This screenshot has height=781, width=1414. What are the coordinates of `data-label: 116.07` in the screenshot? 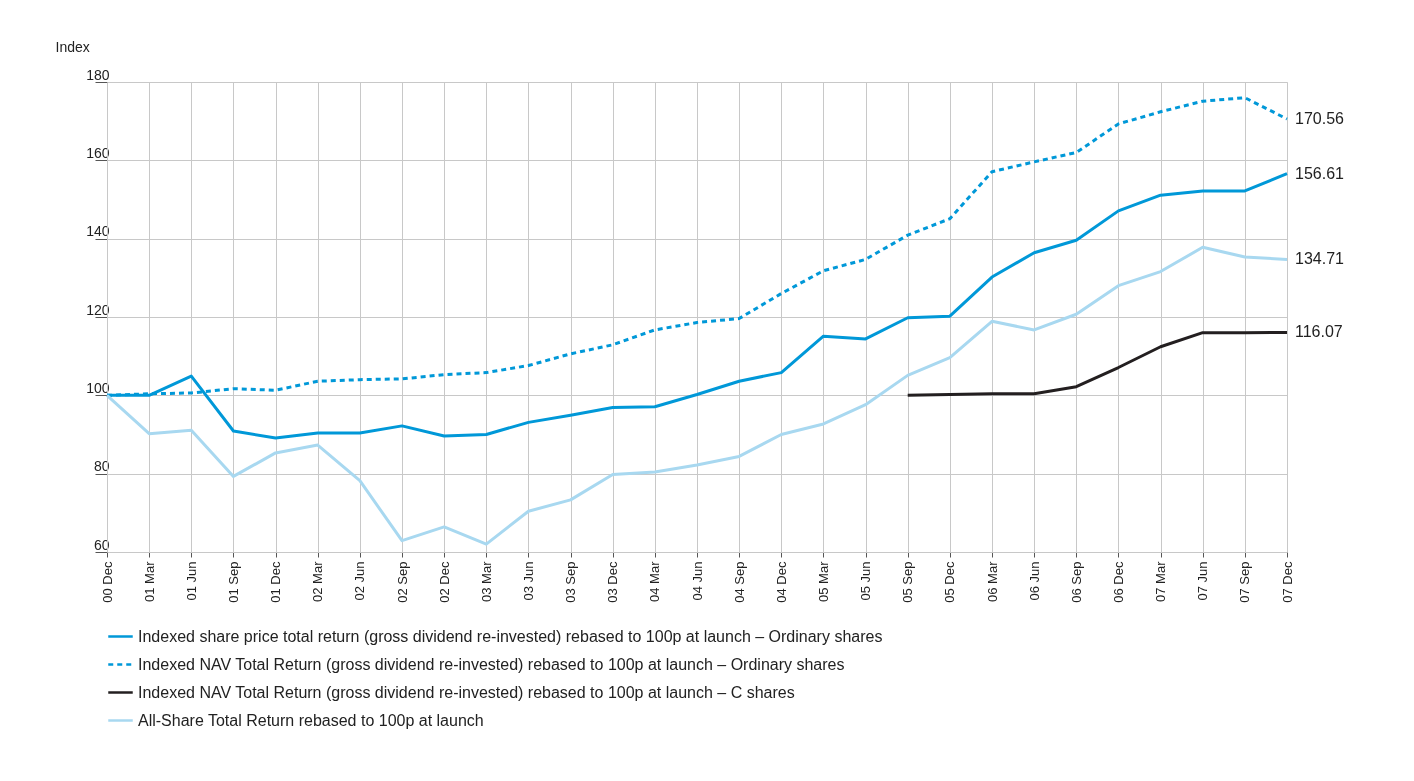 It's located at (1319, 332).